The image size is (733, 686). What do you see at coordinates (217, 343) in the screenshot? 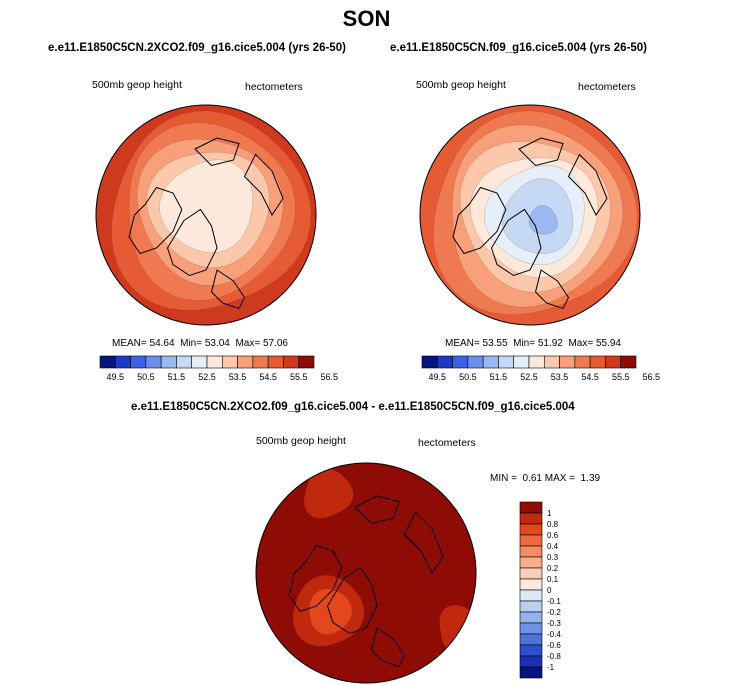
I see `panel1-min-value: 53.04` at bounding box center [217, 343].